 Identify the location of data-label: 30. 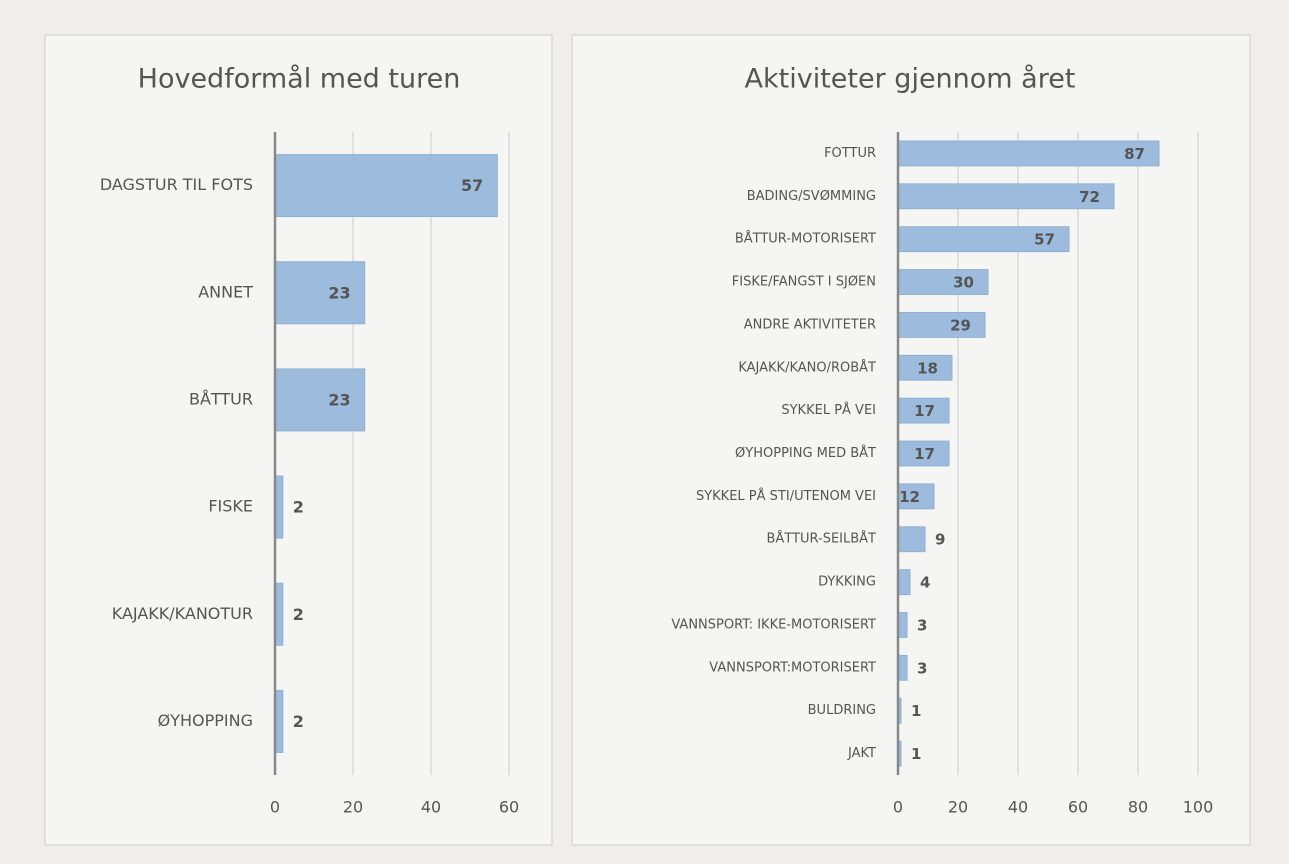
(963, 283).